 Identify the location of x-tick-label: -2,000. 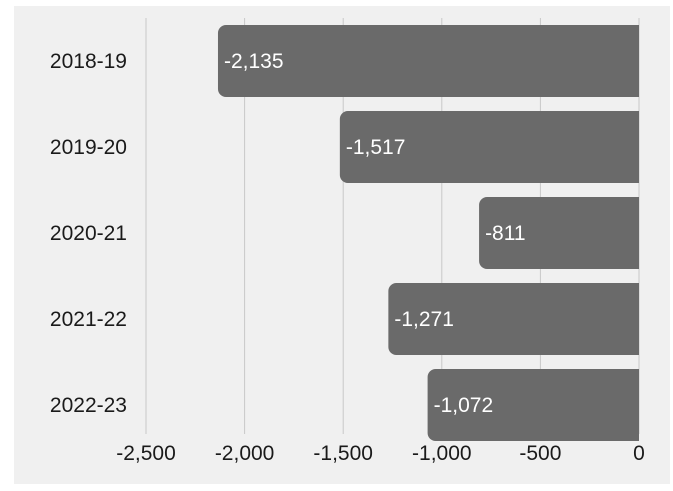
(245, 453).